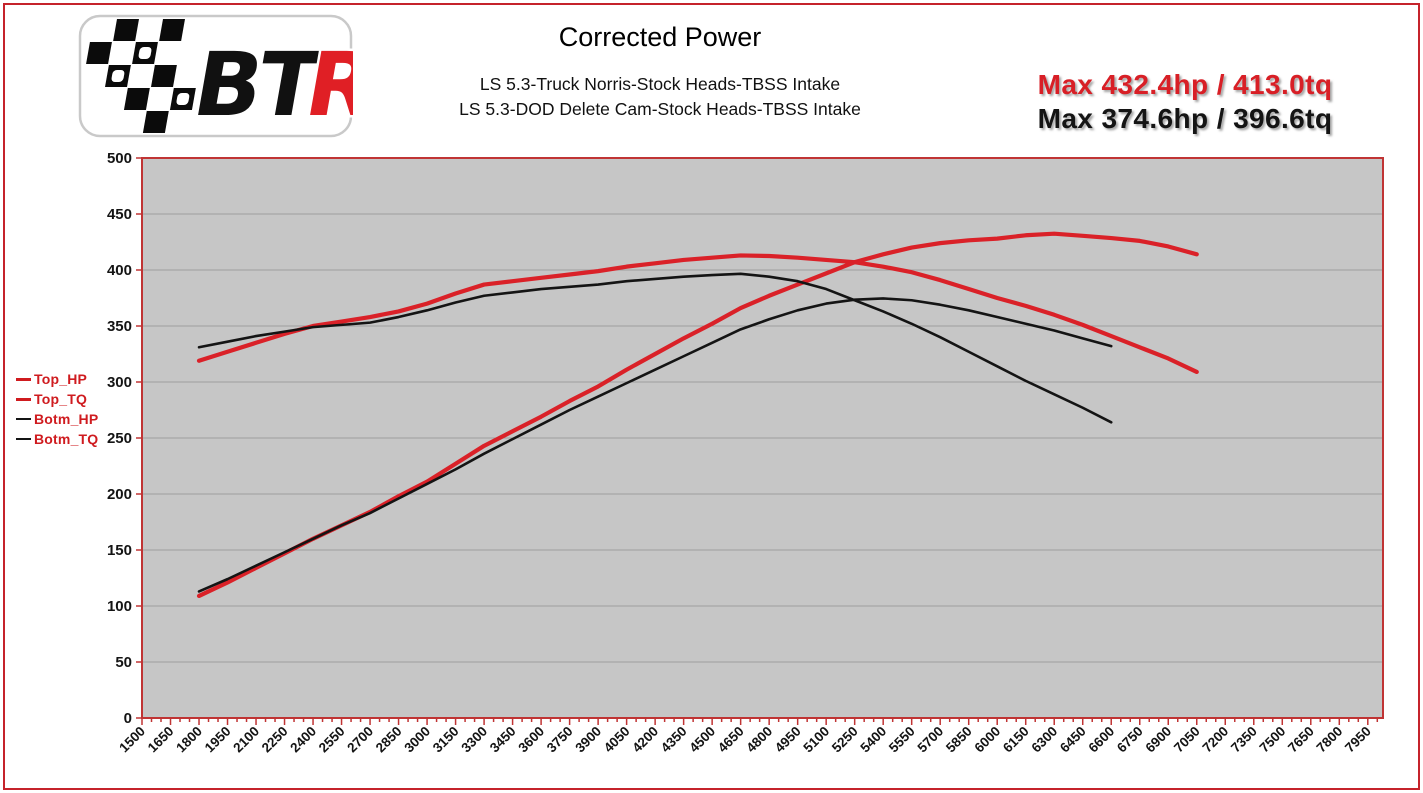 The height and width of the screenshot is (793, 1423). What do you see at coordinates (731, 740) in the screenshot?
I see `x-tick-label: 4650` at bounding box center [731, 740].